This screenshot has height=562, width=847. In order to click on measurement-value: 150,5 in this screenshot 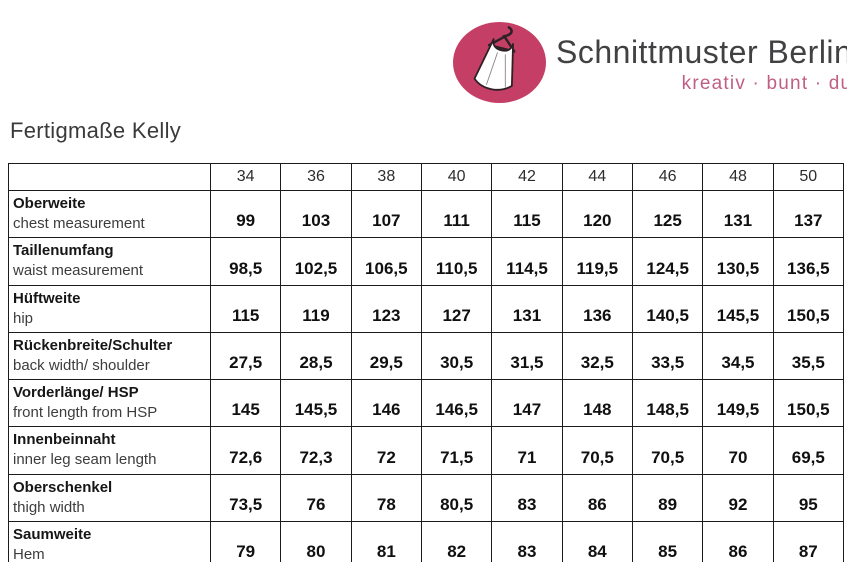, I will do `click(808, 403)`.